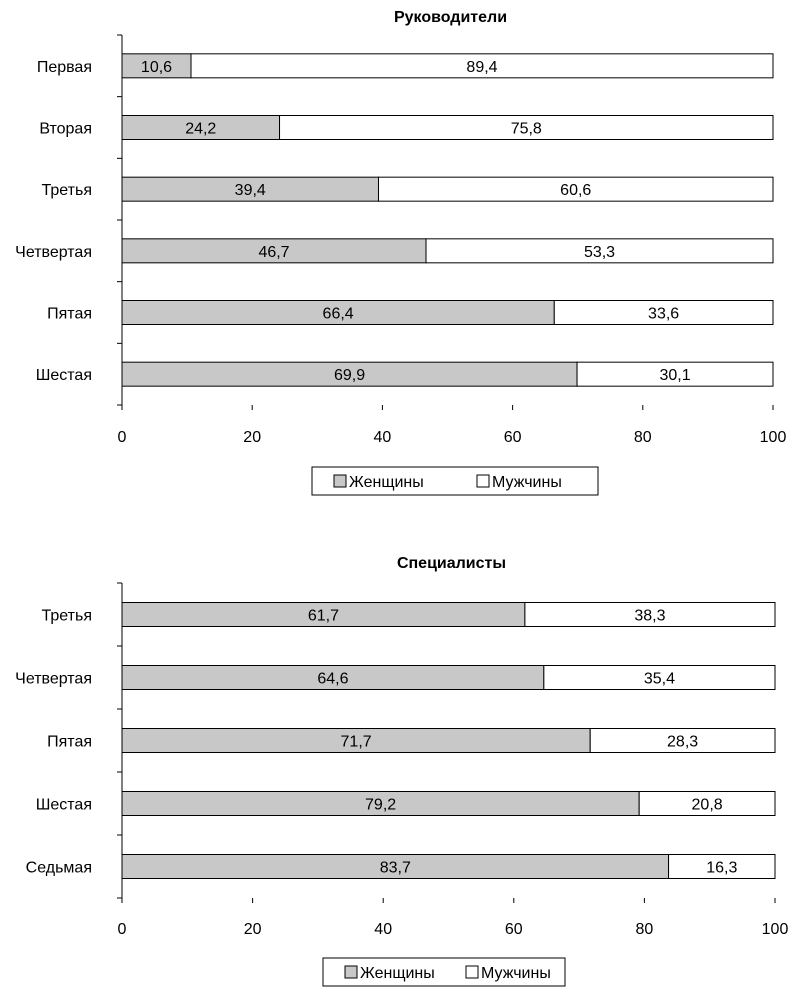 The height and width of the screenshot is (987, 789). I want to click on category-label: Первая, so click(64, 67).